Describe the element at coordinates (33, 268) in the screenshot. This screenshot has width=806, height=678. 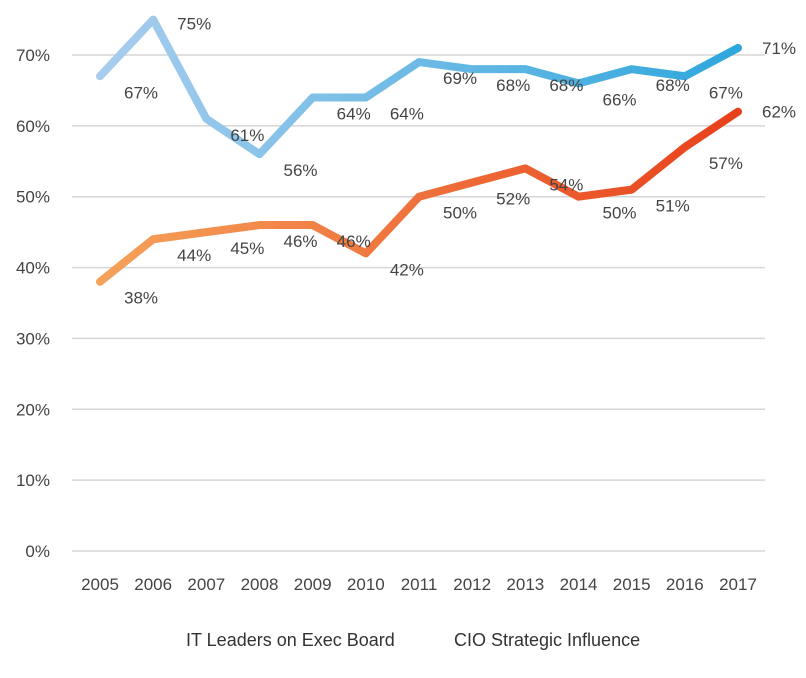
I see `y-tick-label: 40%` at that location.